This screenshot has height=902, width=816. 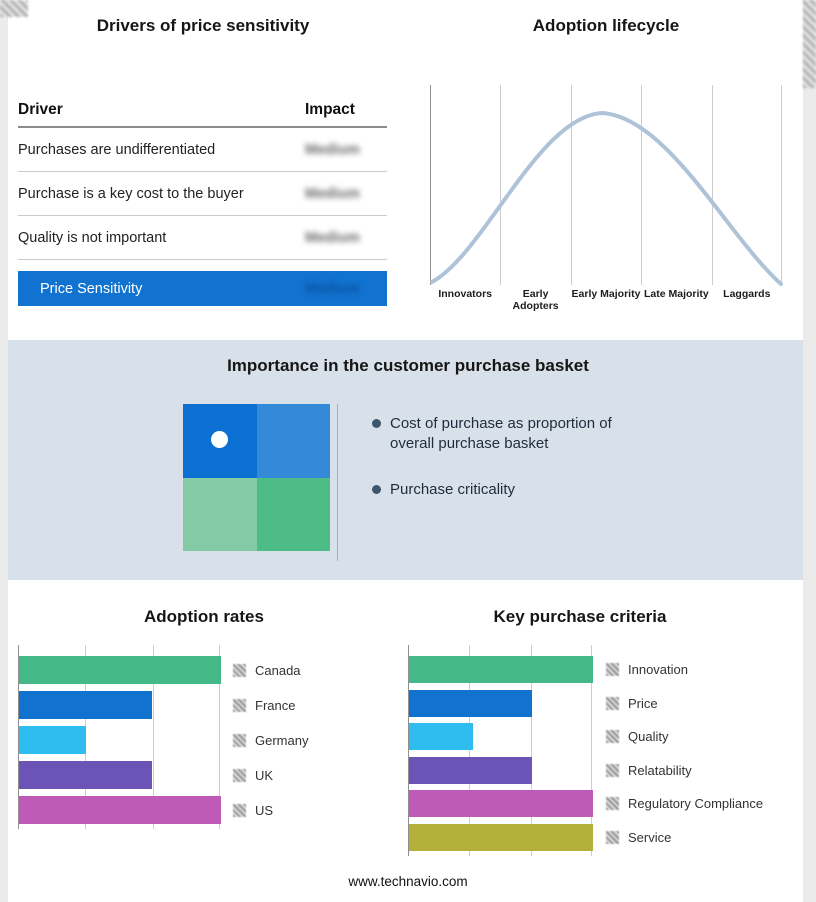 What do you see at coordinates (131, 193) in the screenshot?
I see `driver-text: Purchase is a key cost to the buyer` at bounding box center [131, 193].